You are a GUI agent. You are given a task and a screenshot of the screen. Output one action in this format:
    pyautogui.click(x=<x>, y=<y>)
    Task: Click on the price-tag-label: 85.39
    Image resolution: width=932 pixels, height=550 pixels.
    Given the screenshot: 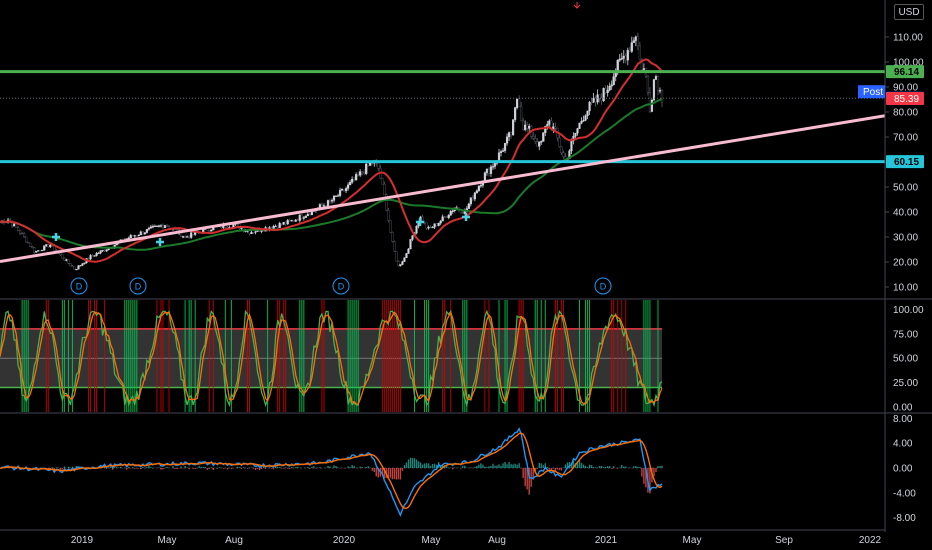 What is the action you would take?
    pyautogui.click(x=906, y=99)
    